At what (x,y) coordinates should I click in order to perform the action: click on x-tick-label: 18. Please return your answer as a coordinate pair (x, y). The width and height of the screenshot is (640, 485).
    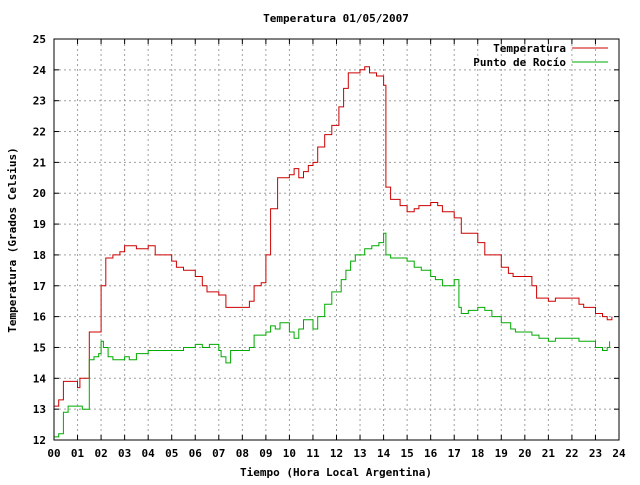
    Looking at the image, I should click on (477, 453).